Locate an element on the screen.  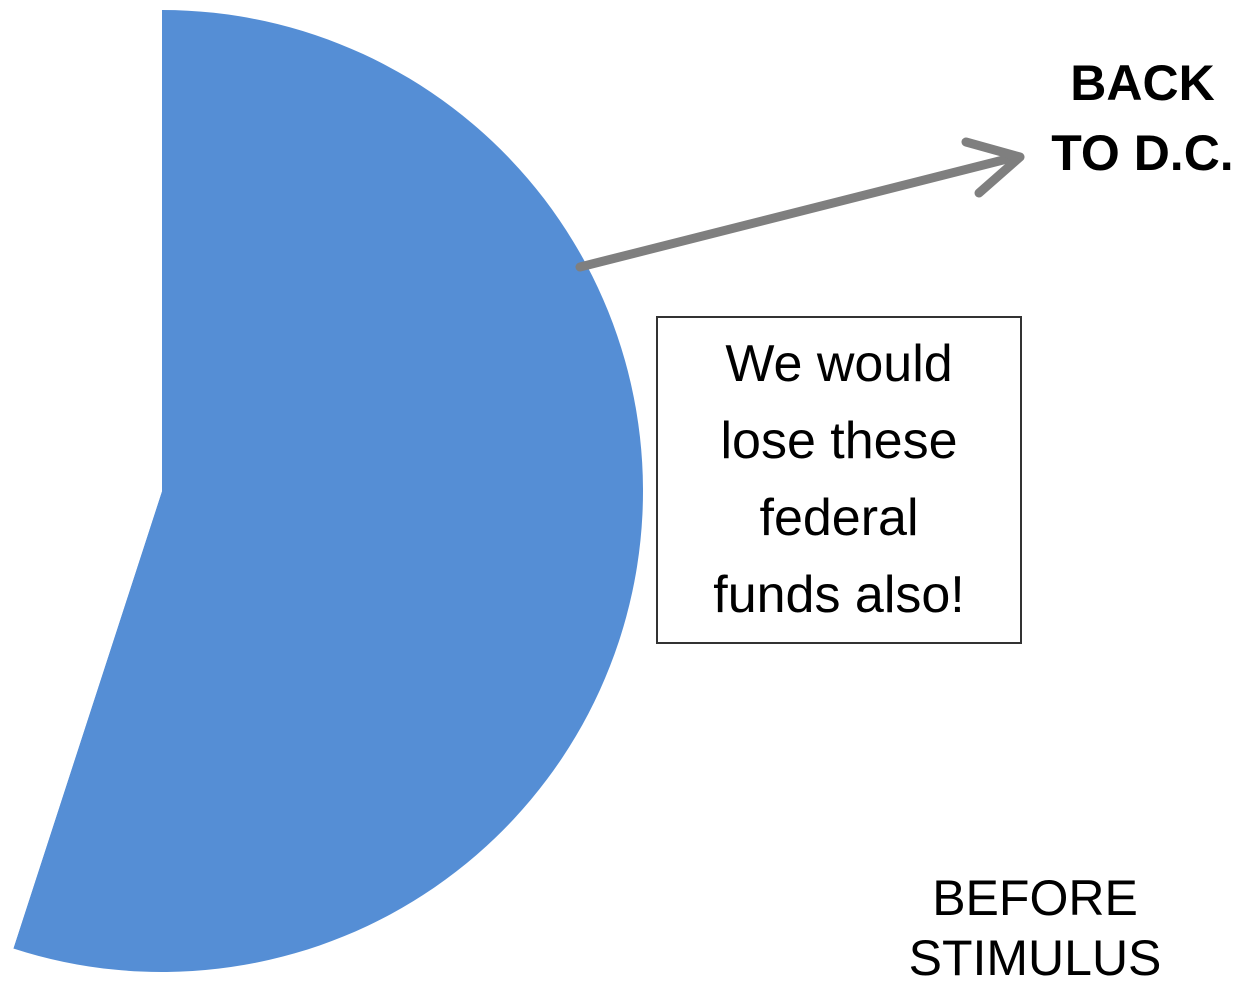
callout-text: We would lose these federal funds also! is located at coordinates (839, 479).